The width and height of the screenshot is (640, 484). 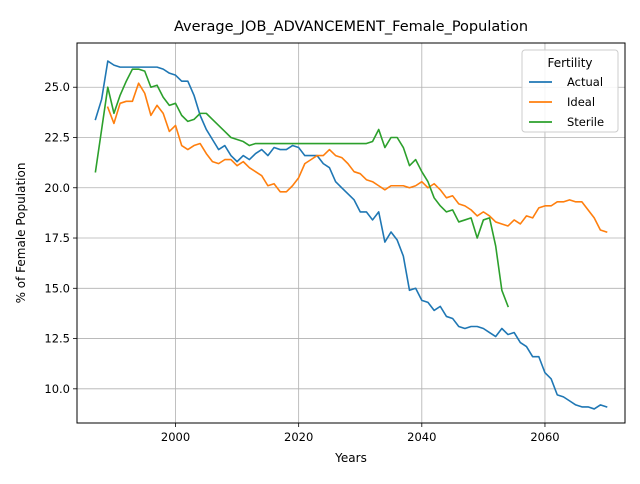 I want to click on legend-item-actual: Actual, so click(x=566, y=82).